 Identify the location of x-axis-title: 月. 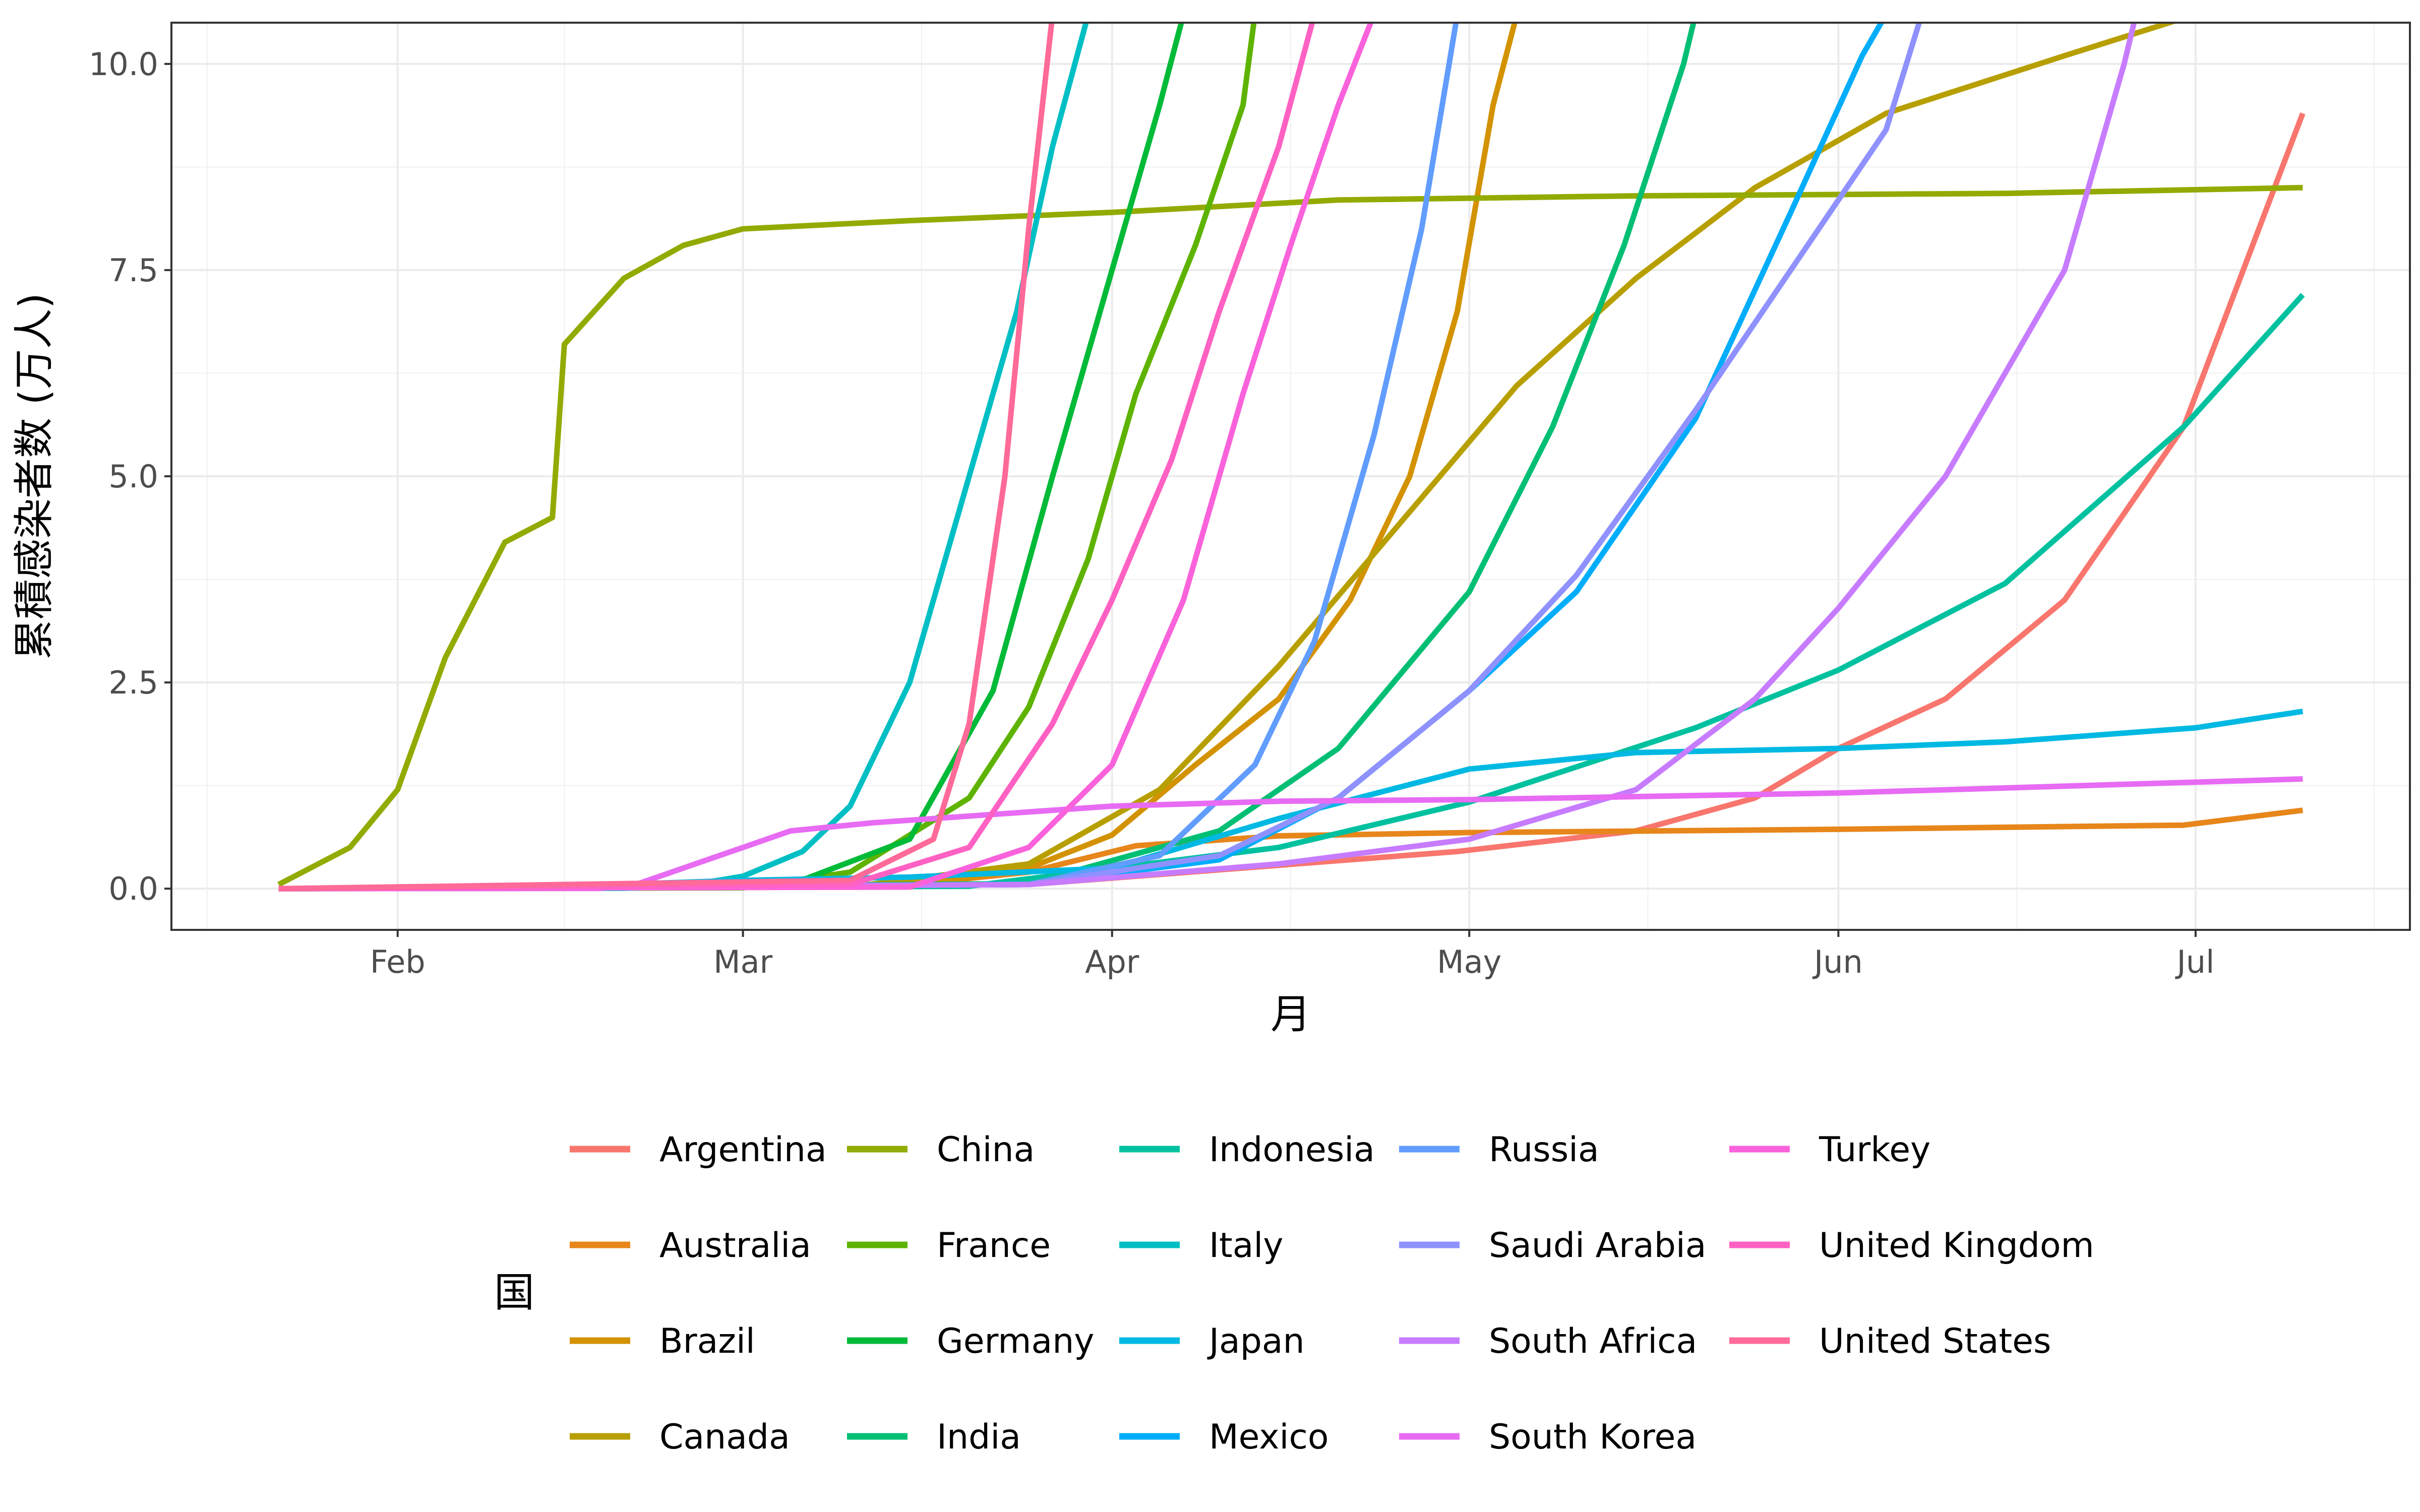
(1290, 1015).